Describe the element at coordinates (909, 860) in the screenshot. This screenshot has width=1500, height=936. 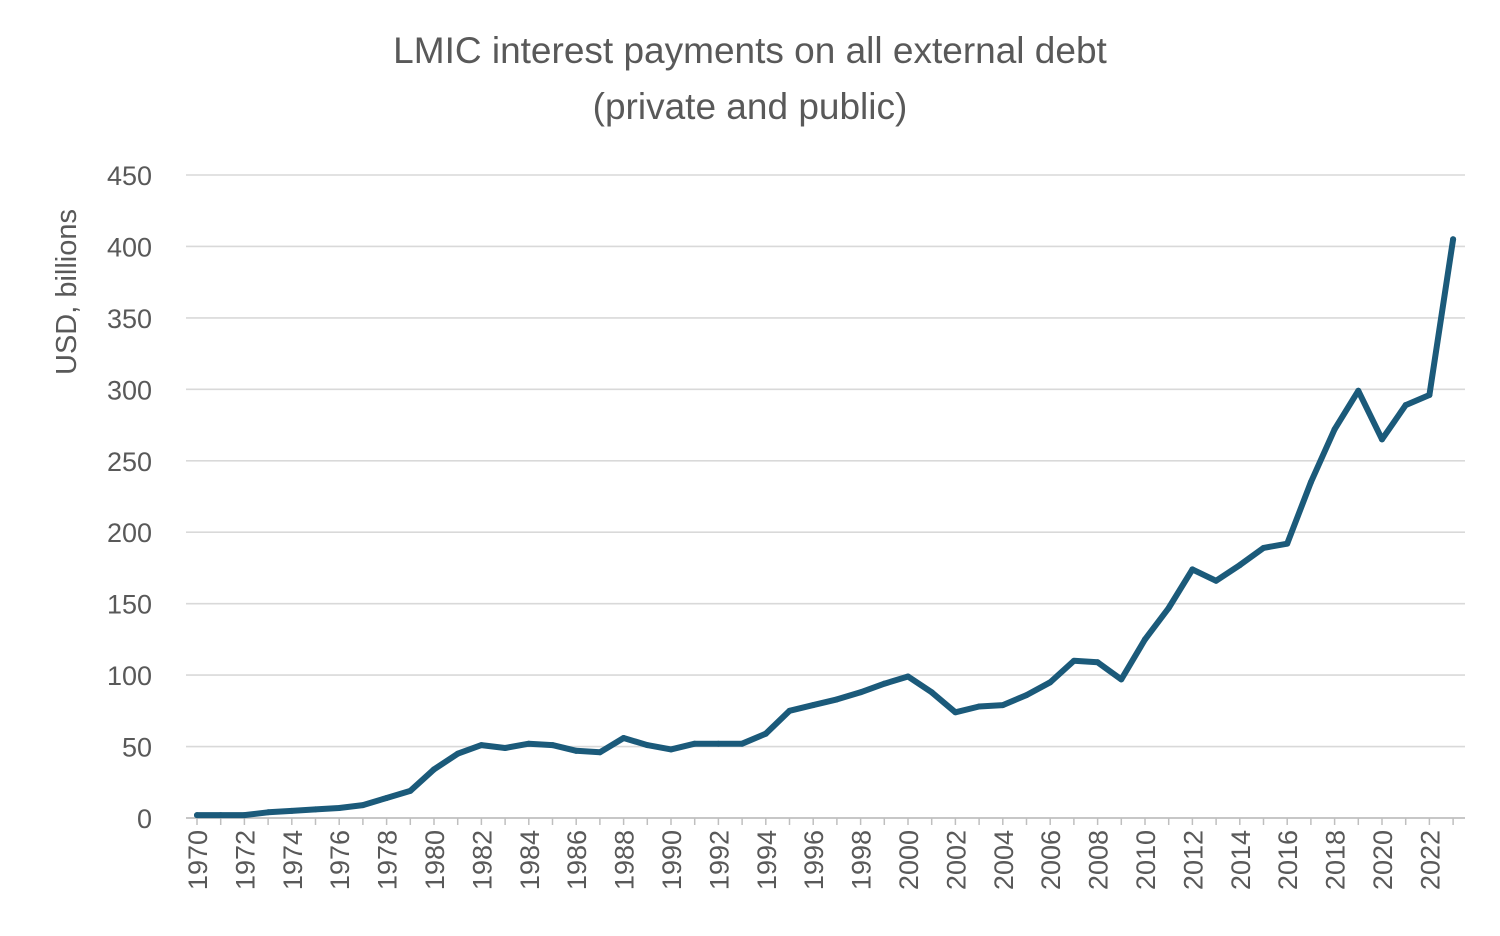
I see `x-tick-label: 2000` at that location.